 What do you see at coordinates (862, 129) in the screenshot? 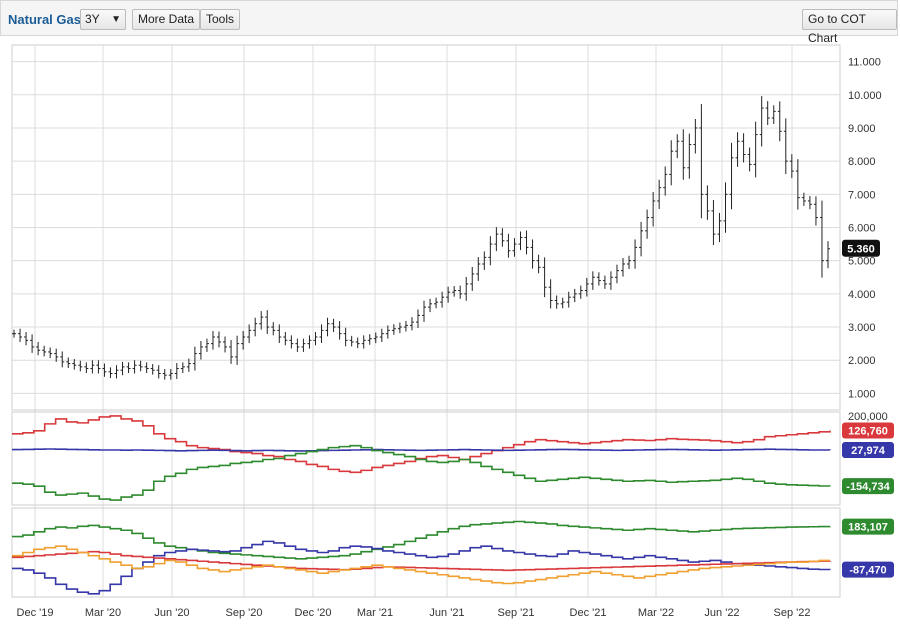
I see `y-tick-label: 9.000` at bounding box center [862, 129].